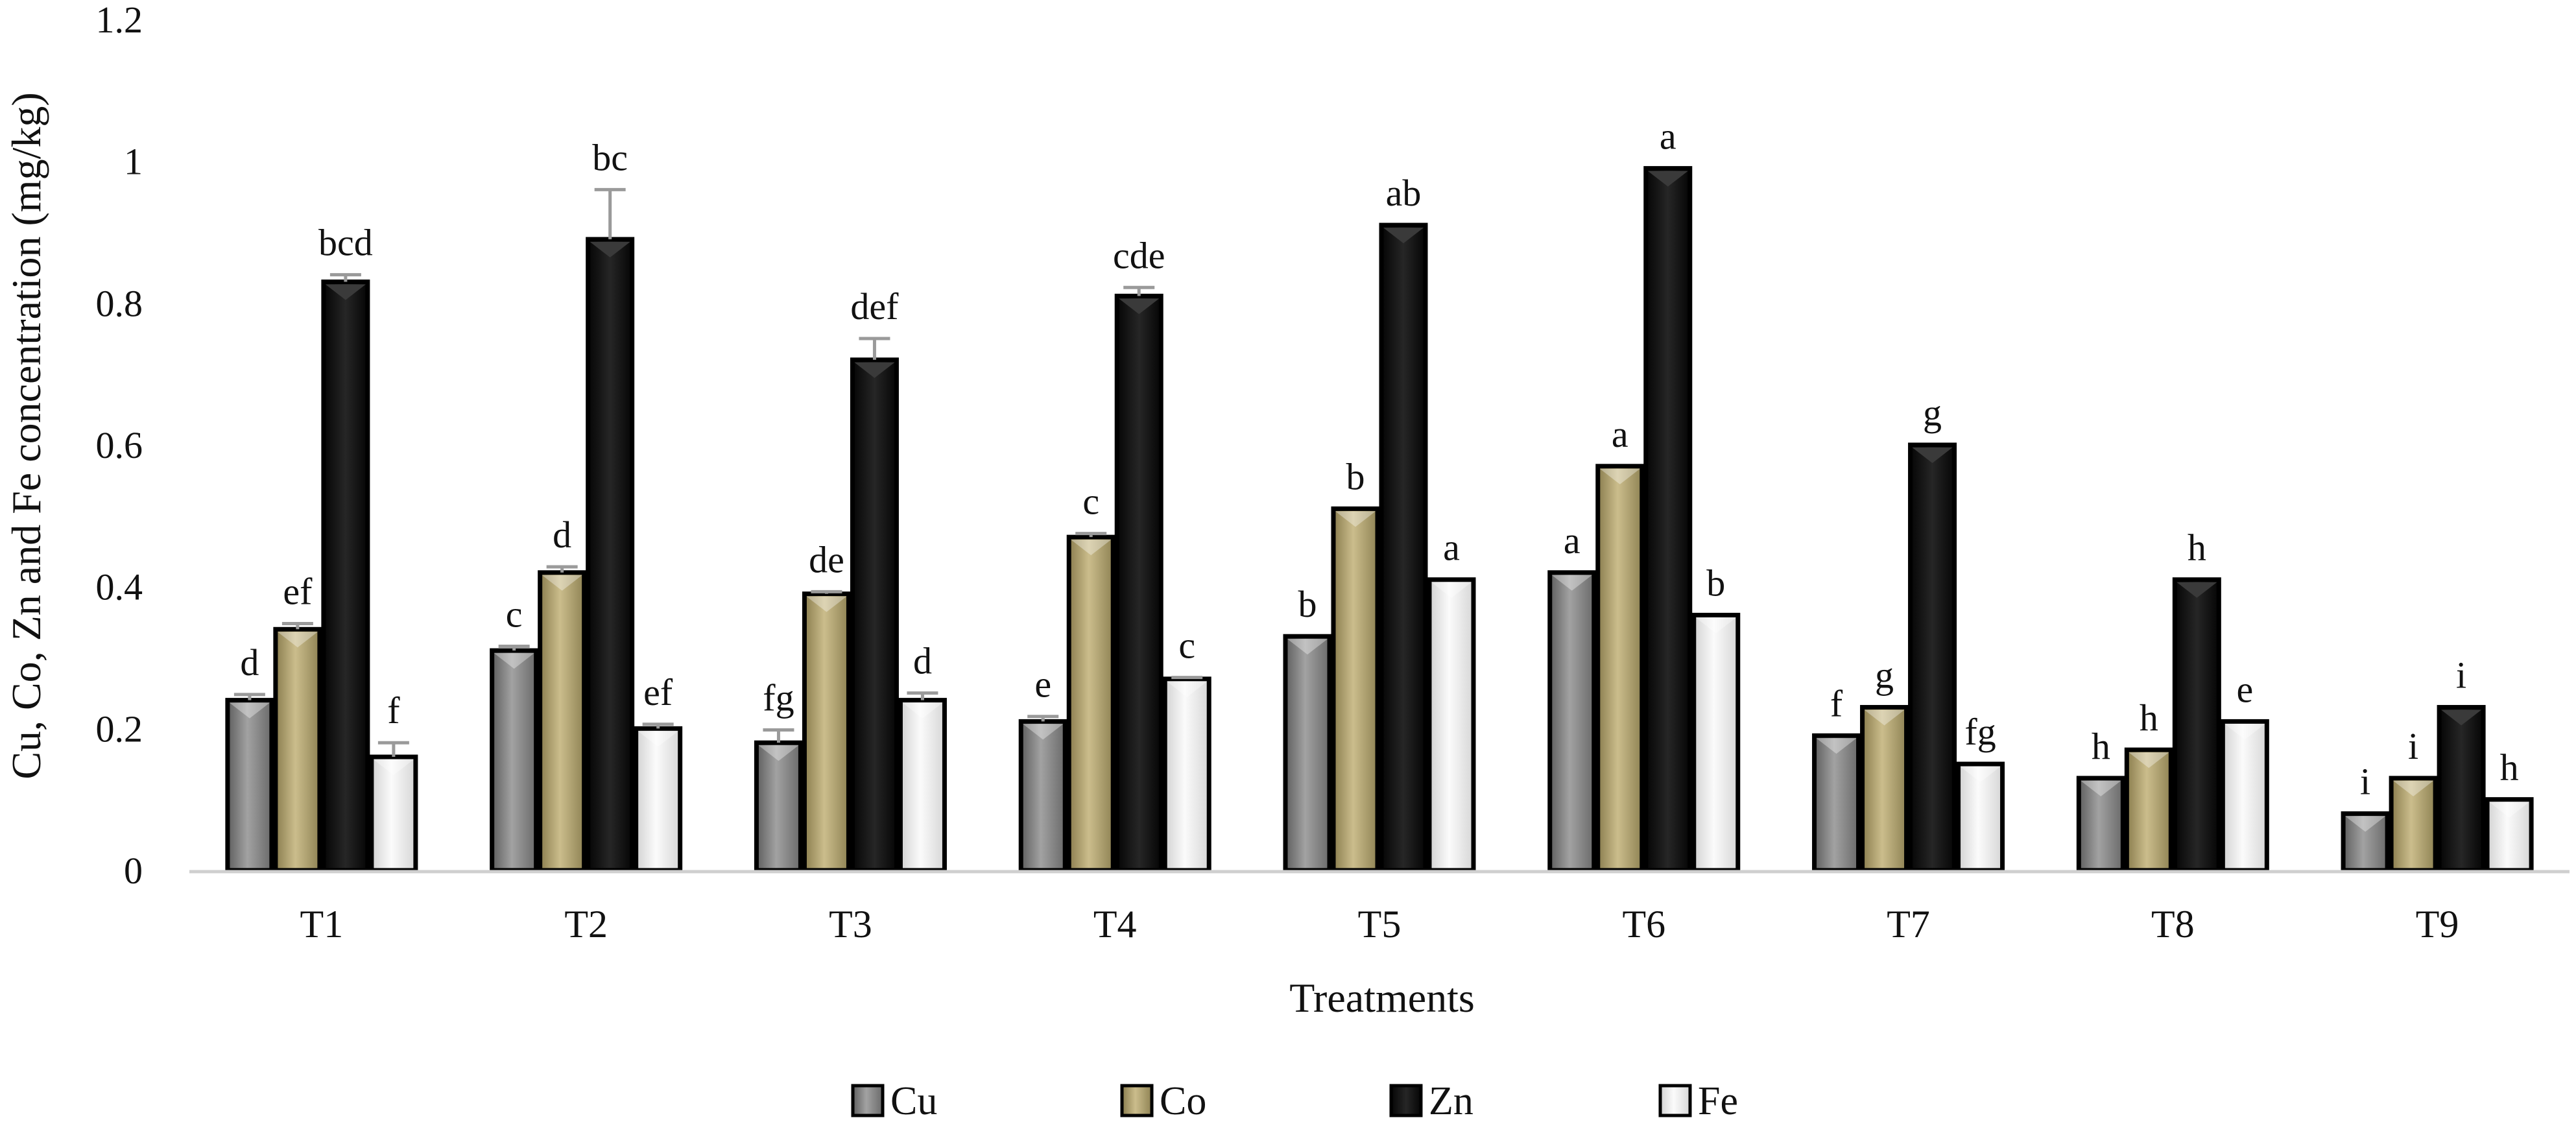 The width and height of the screenshot is (2576, 1133). I want to click on legend-label: Cu, so click(913, 1101).